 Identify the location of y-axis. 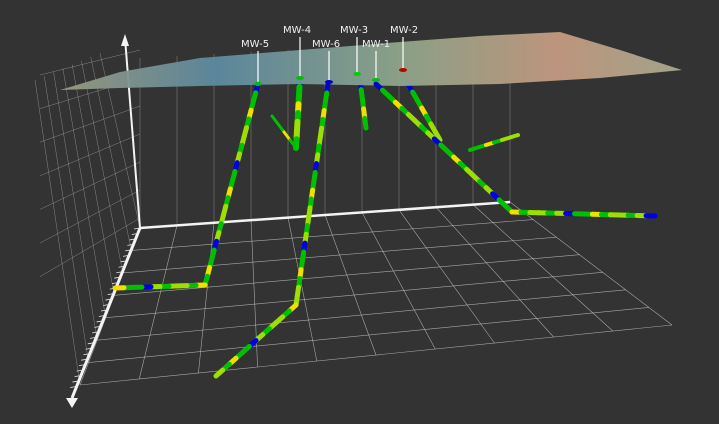
(106, 313).